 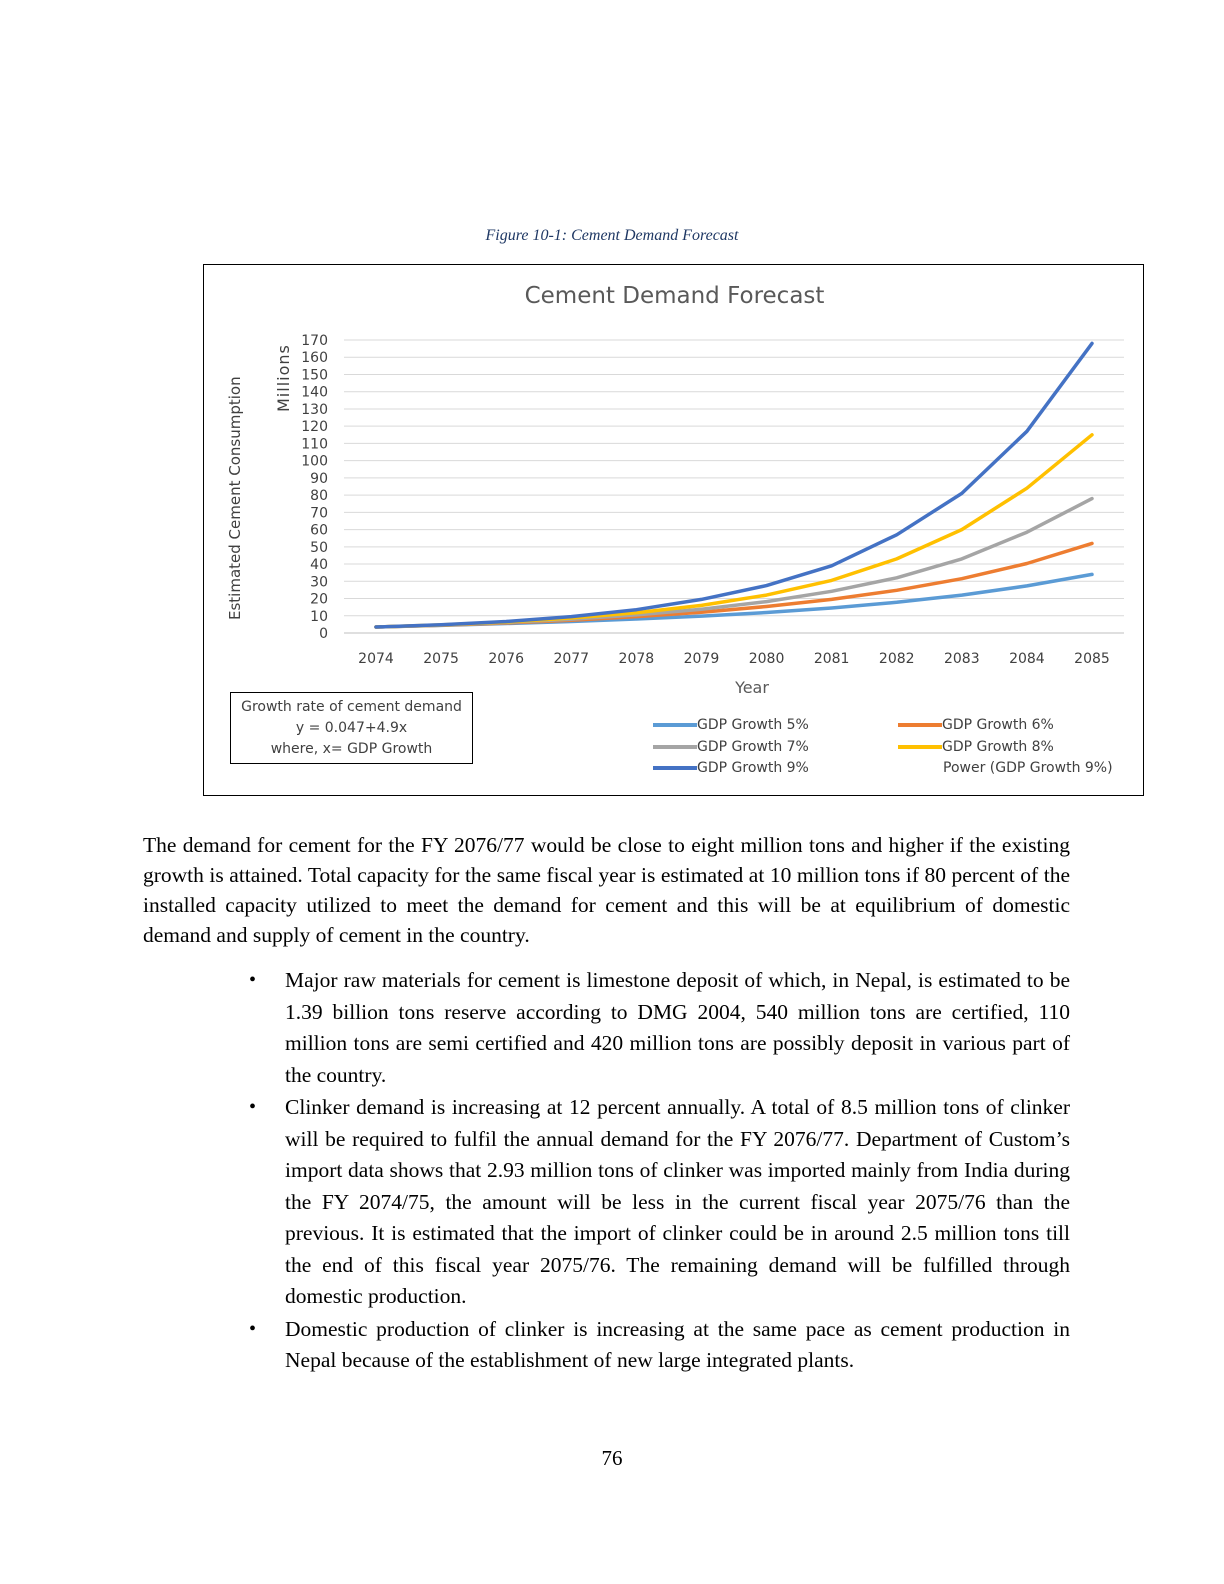 What do you see at coordinates (753, 725) in the screenshot?
I see `legend-label-gdp-5: GDP Growth 5%` at bounding box center [753, 725].